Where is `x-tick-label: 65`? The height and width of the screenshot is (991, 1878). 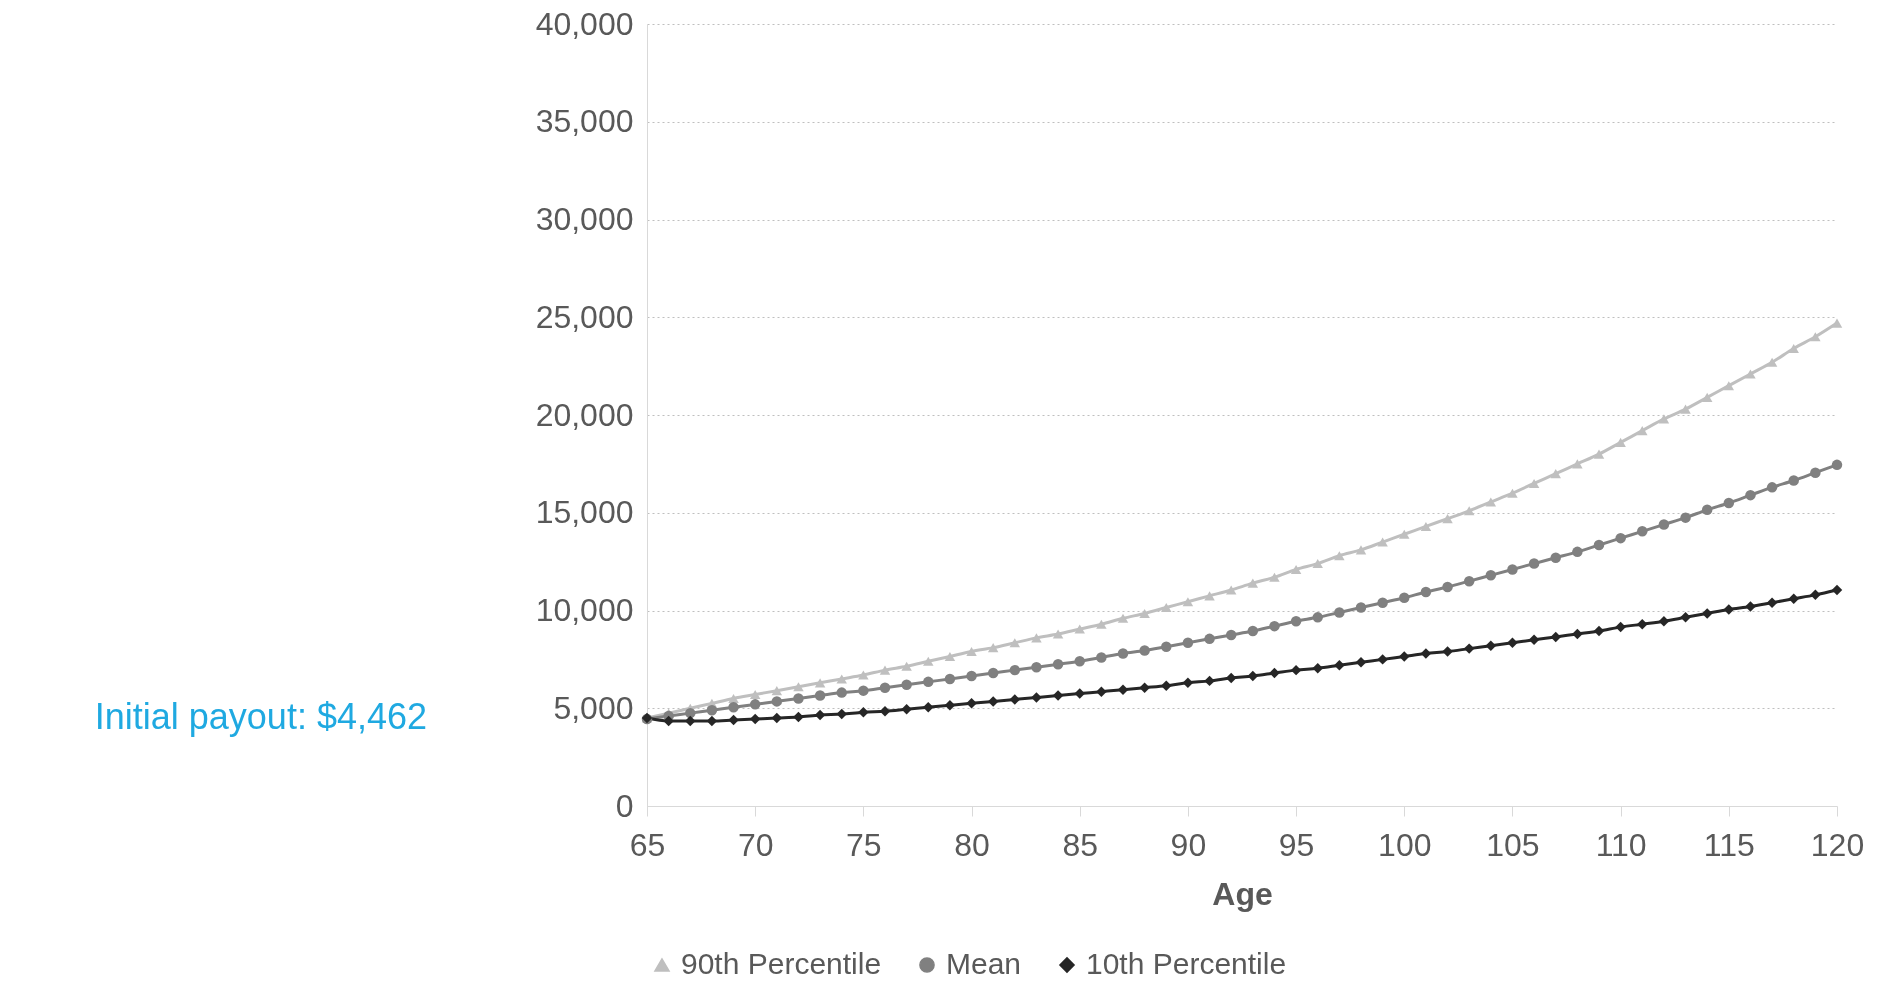 x-tick-label: 65 is located at coordinates (647, 844).